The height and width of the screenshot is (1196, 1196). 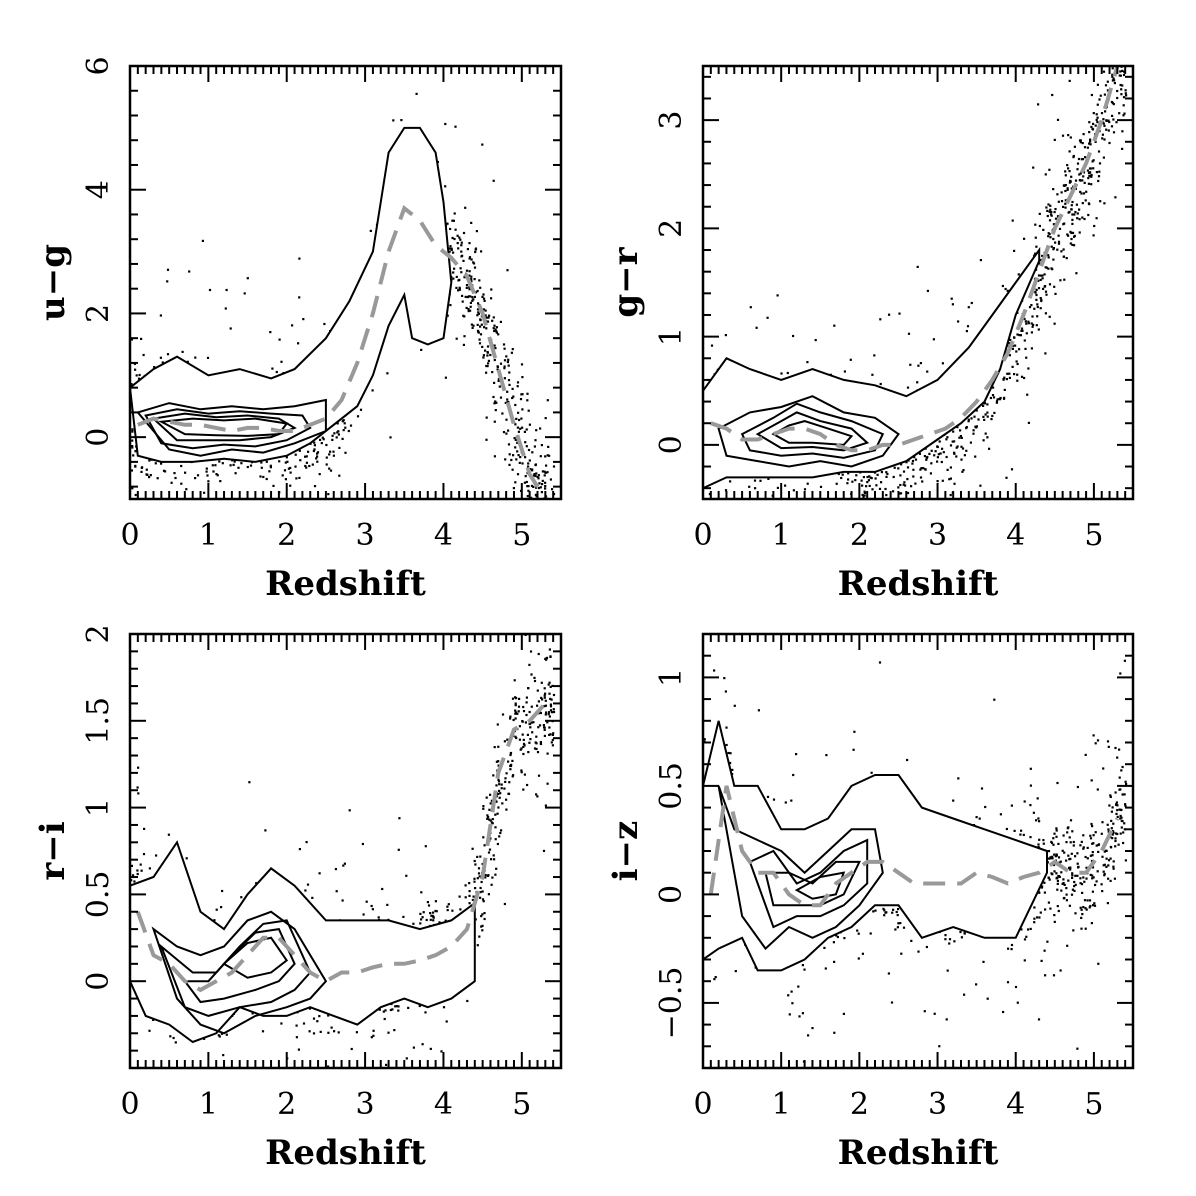 What do you see at coordinates (781, 535) in the screenshot?
I see `x-tick-label: 1` at bounding box center [781, 535].